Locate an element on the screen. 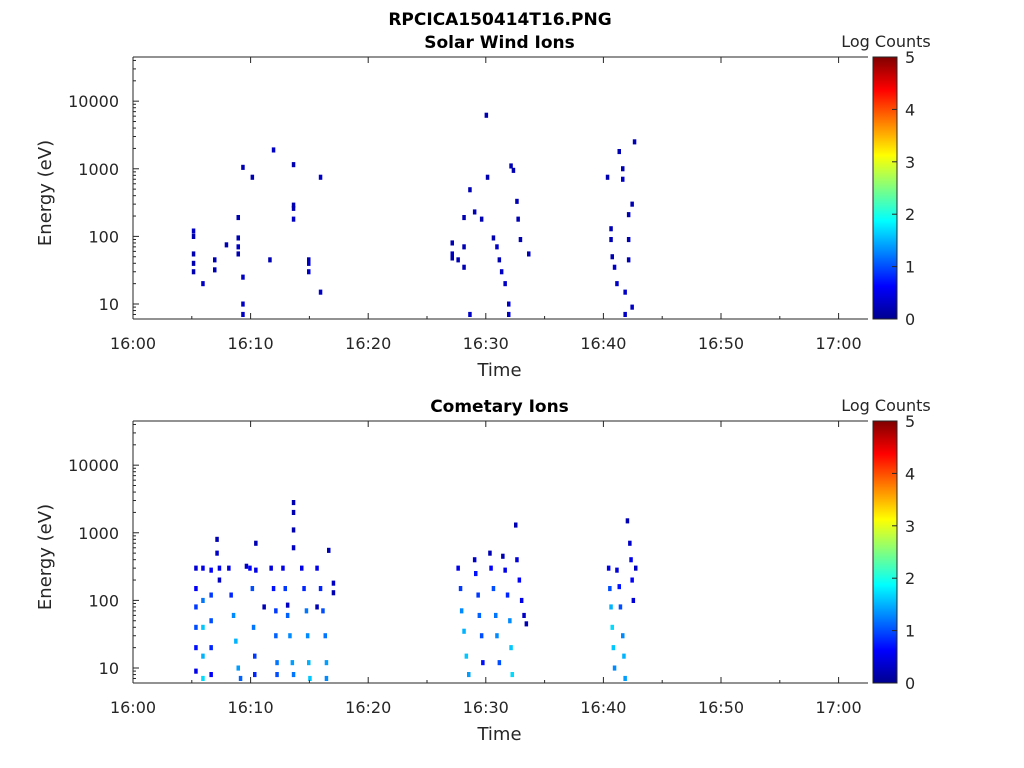  colorbar-tick-label: 3 is located at coordinates (910, 526).